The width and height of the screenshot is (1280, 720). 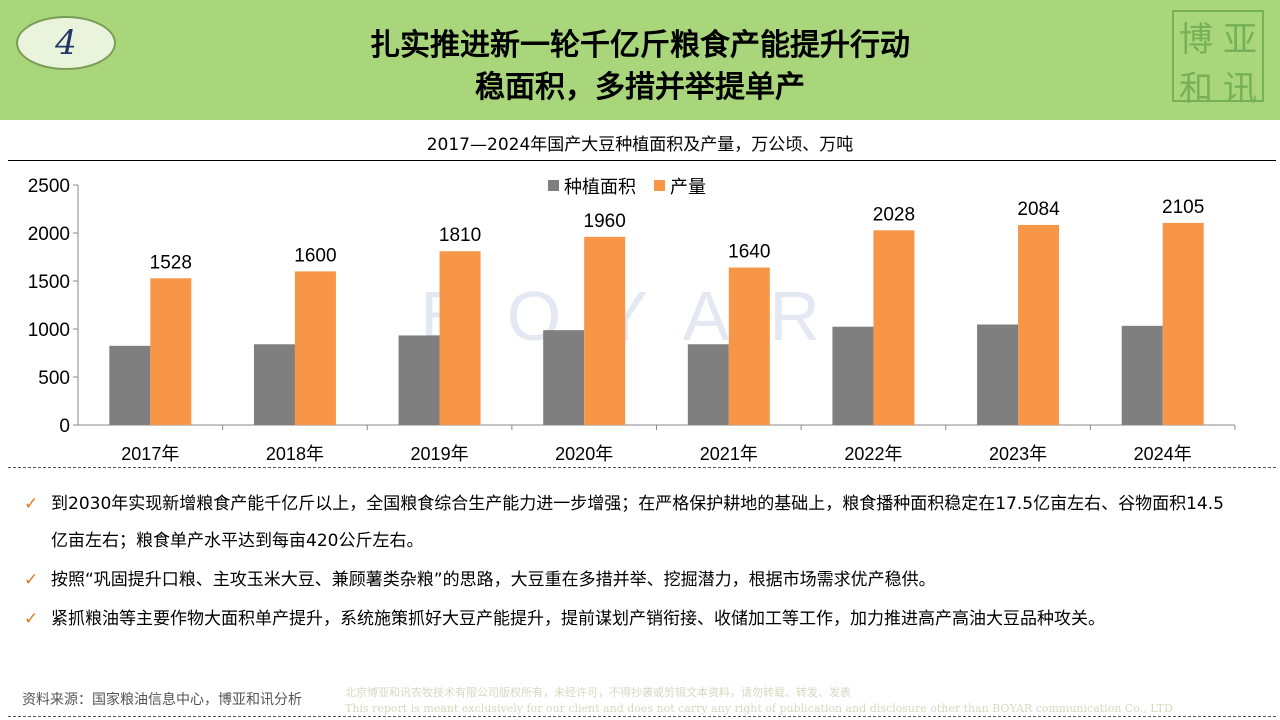 What do you see at coordinates (1196, 40) in the screenshot?
I see `logo-char: 博` at bounding box center [1196, 40].